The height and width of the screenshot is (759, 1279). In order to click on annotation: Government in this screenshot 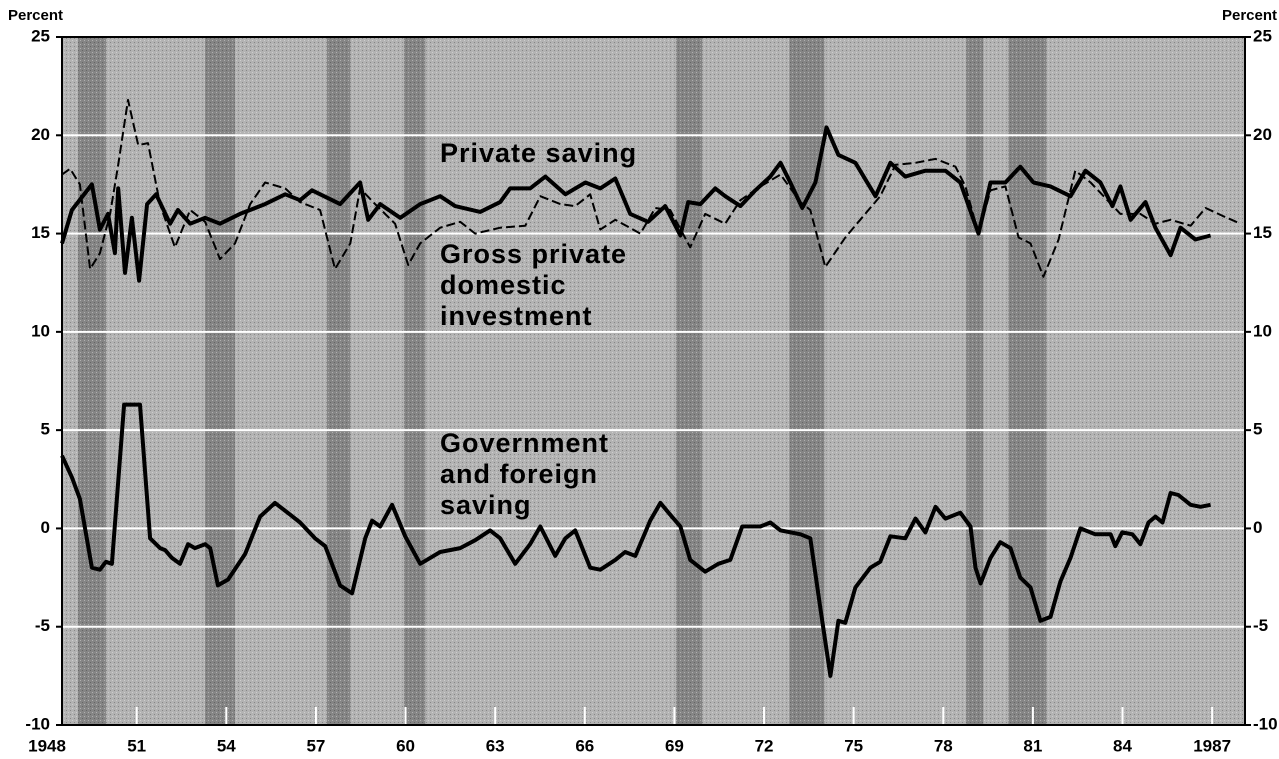, I will do `click(524, 443)`.